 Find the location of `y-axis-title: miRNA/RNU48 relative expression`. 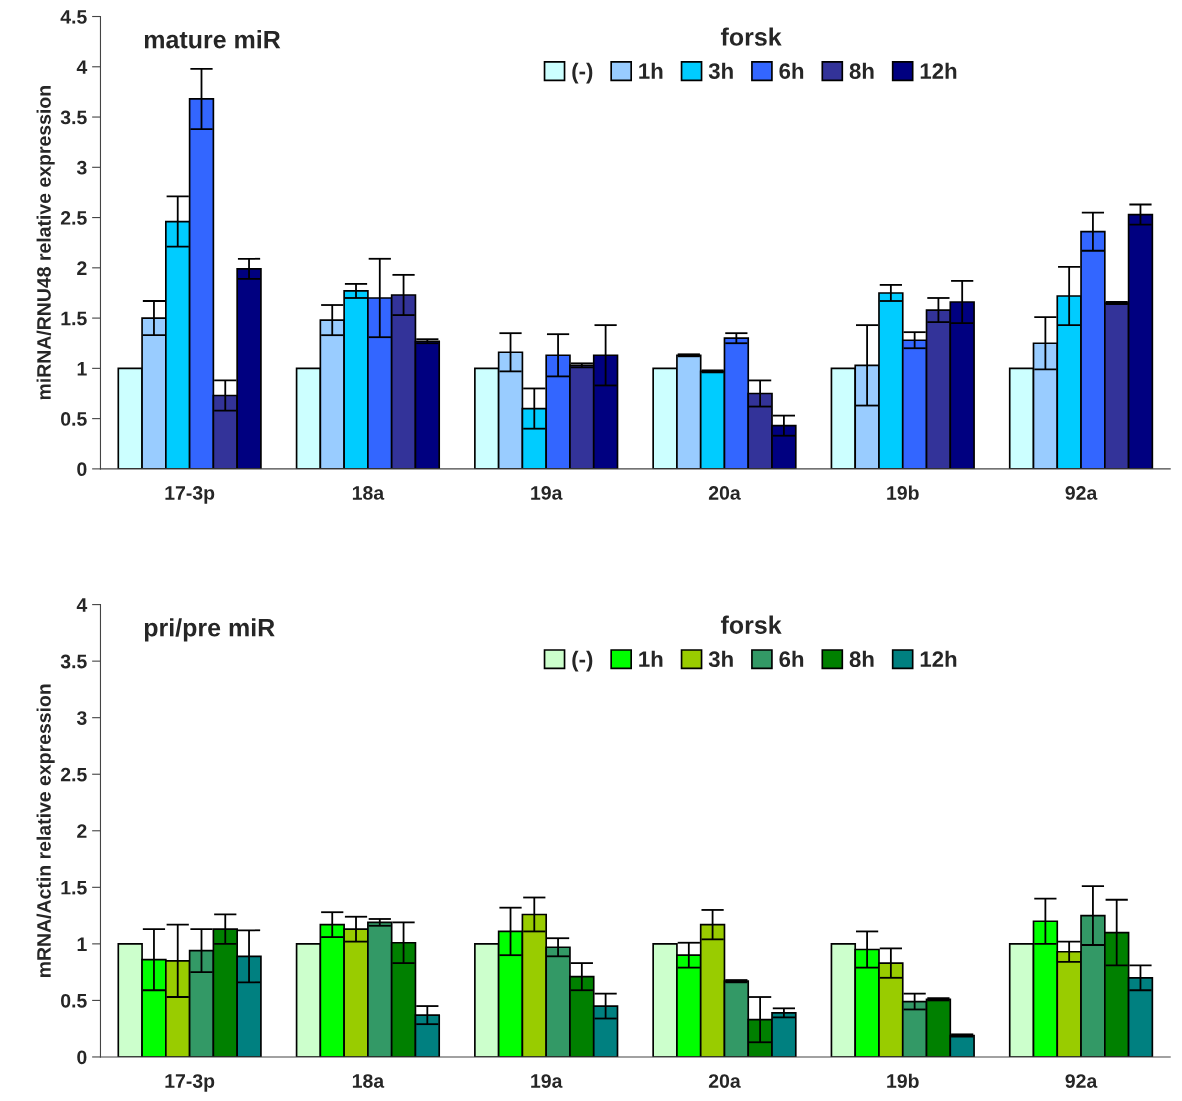

y-axis-title: miRNA/RNU48 relative expression is located at coordinates (45, 243).